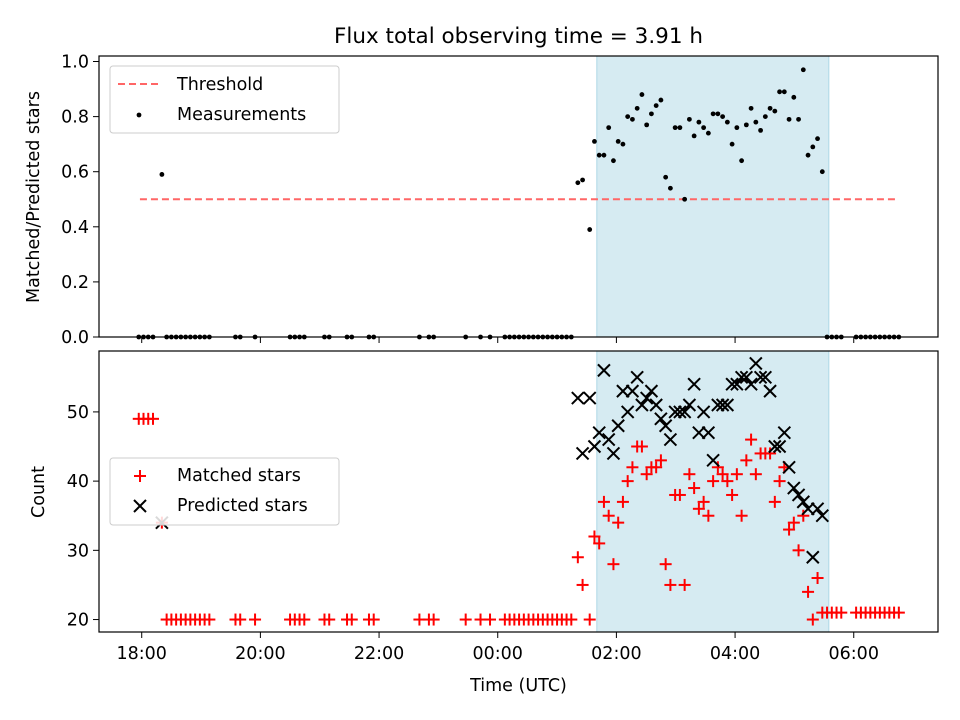  I want to click on xtick-label: 22:00, so click(379, 654).